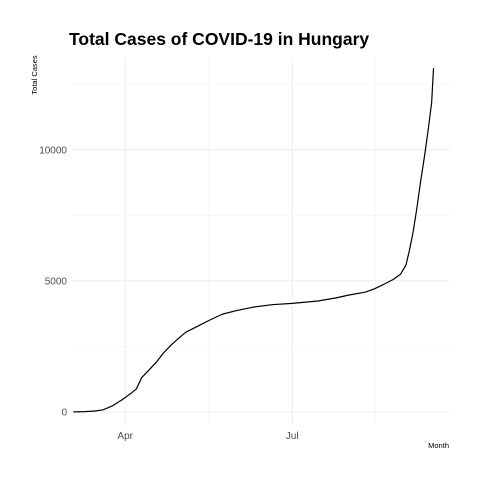 The width and height of the screenshot is (480, 480). What do you see at coordinates (219, 39) in the screenshot?
I see `chart-title: Total Cases of COVID-19 in Hungary` at bounding box center [219, 39].